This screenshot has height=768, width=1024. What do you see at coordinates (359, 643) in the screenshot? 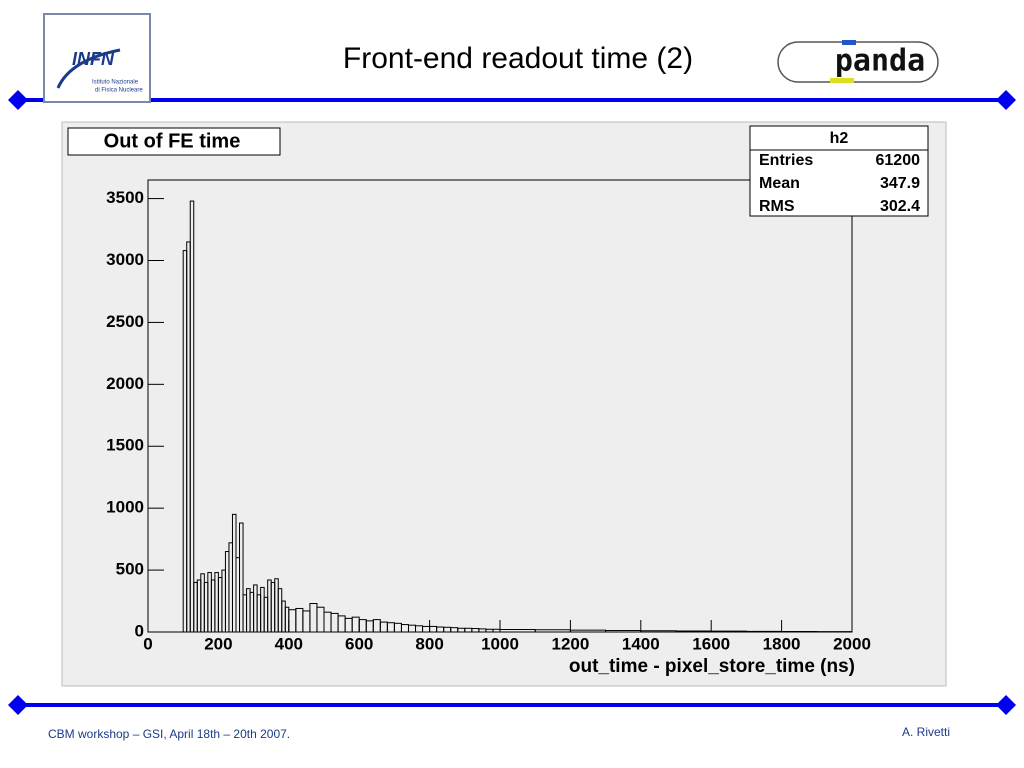
I see `x-tick-label: 600` at bounding box center [359, 643].